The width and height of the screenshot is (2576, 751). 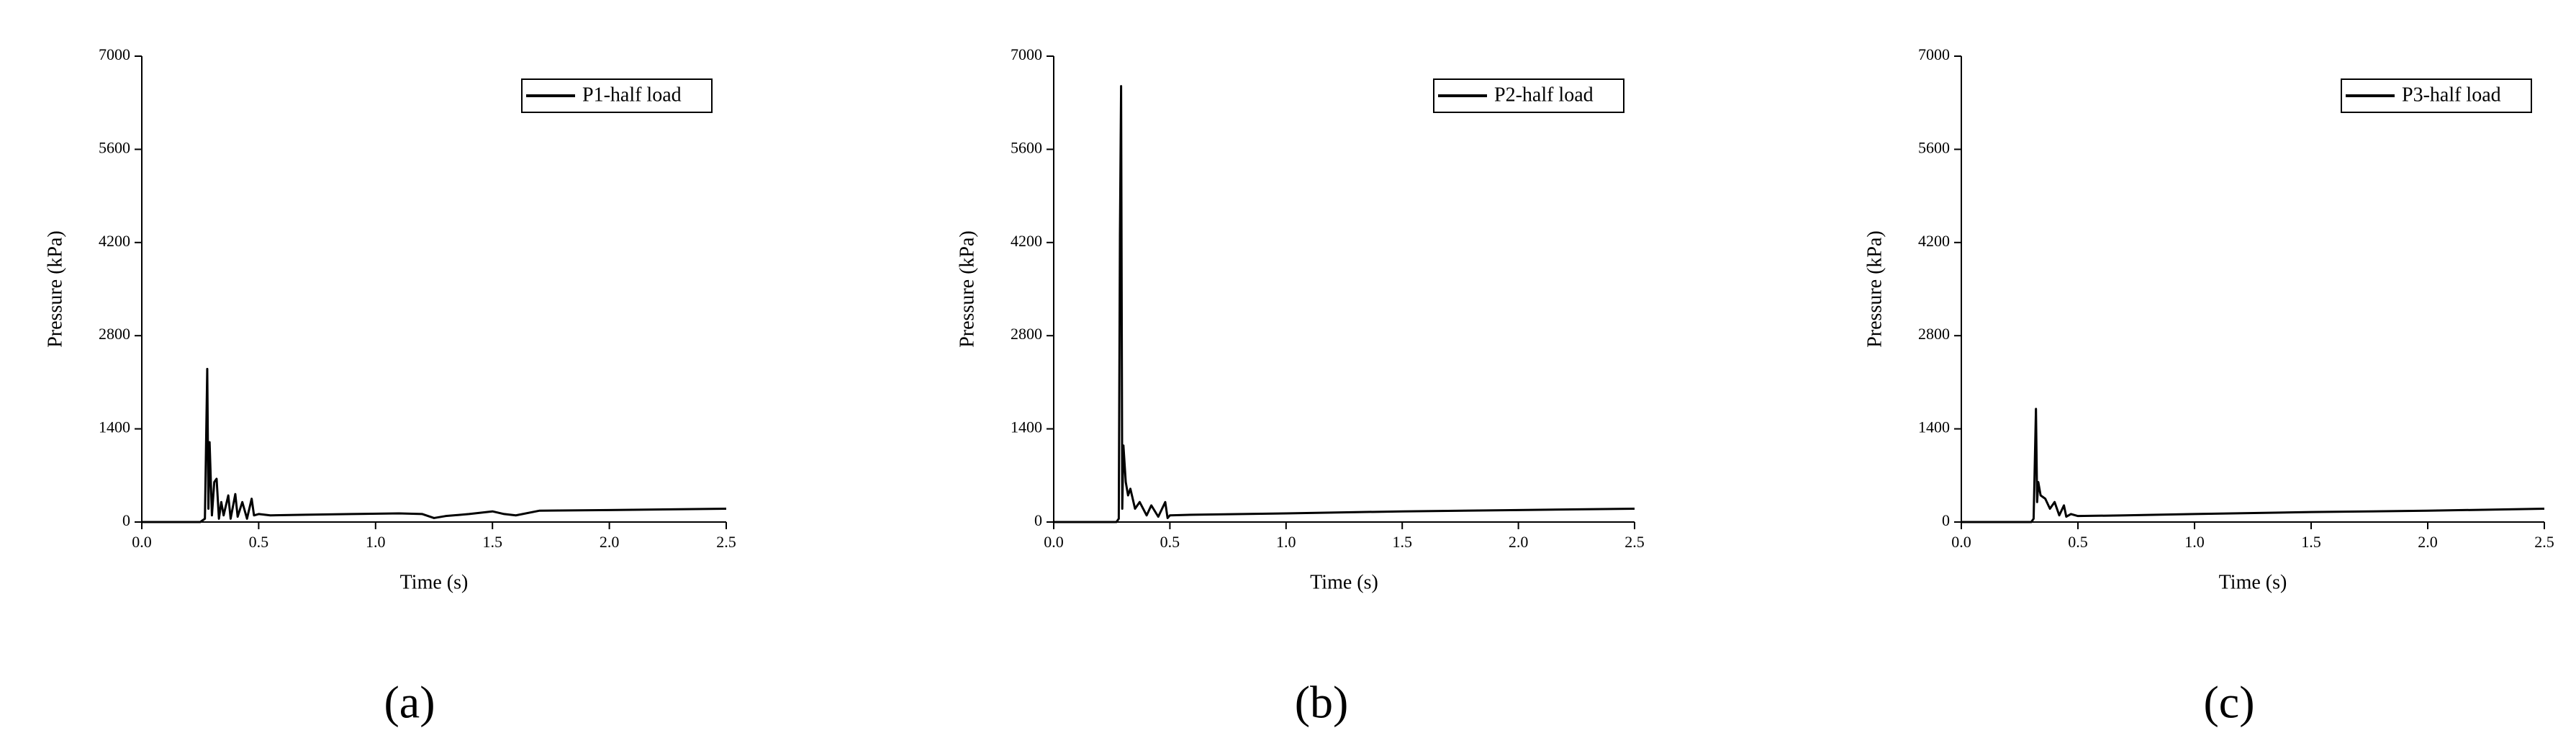 I want to click on panel-label: (a), so click(x=409, y=702).